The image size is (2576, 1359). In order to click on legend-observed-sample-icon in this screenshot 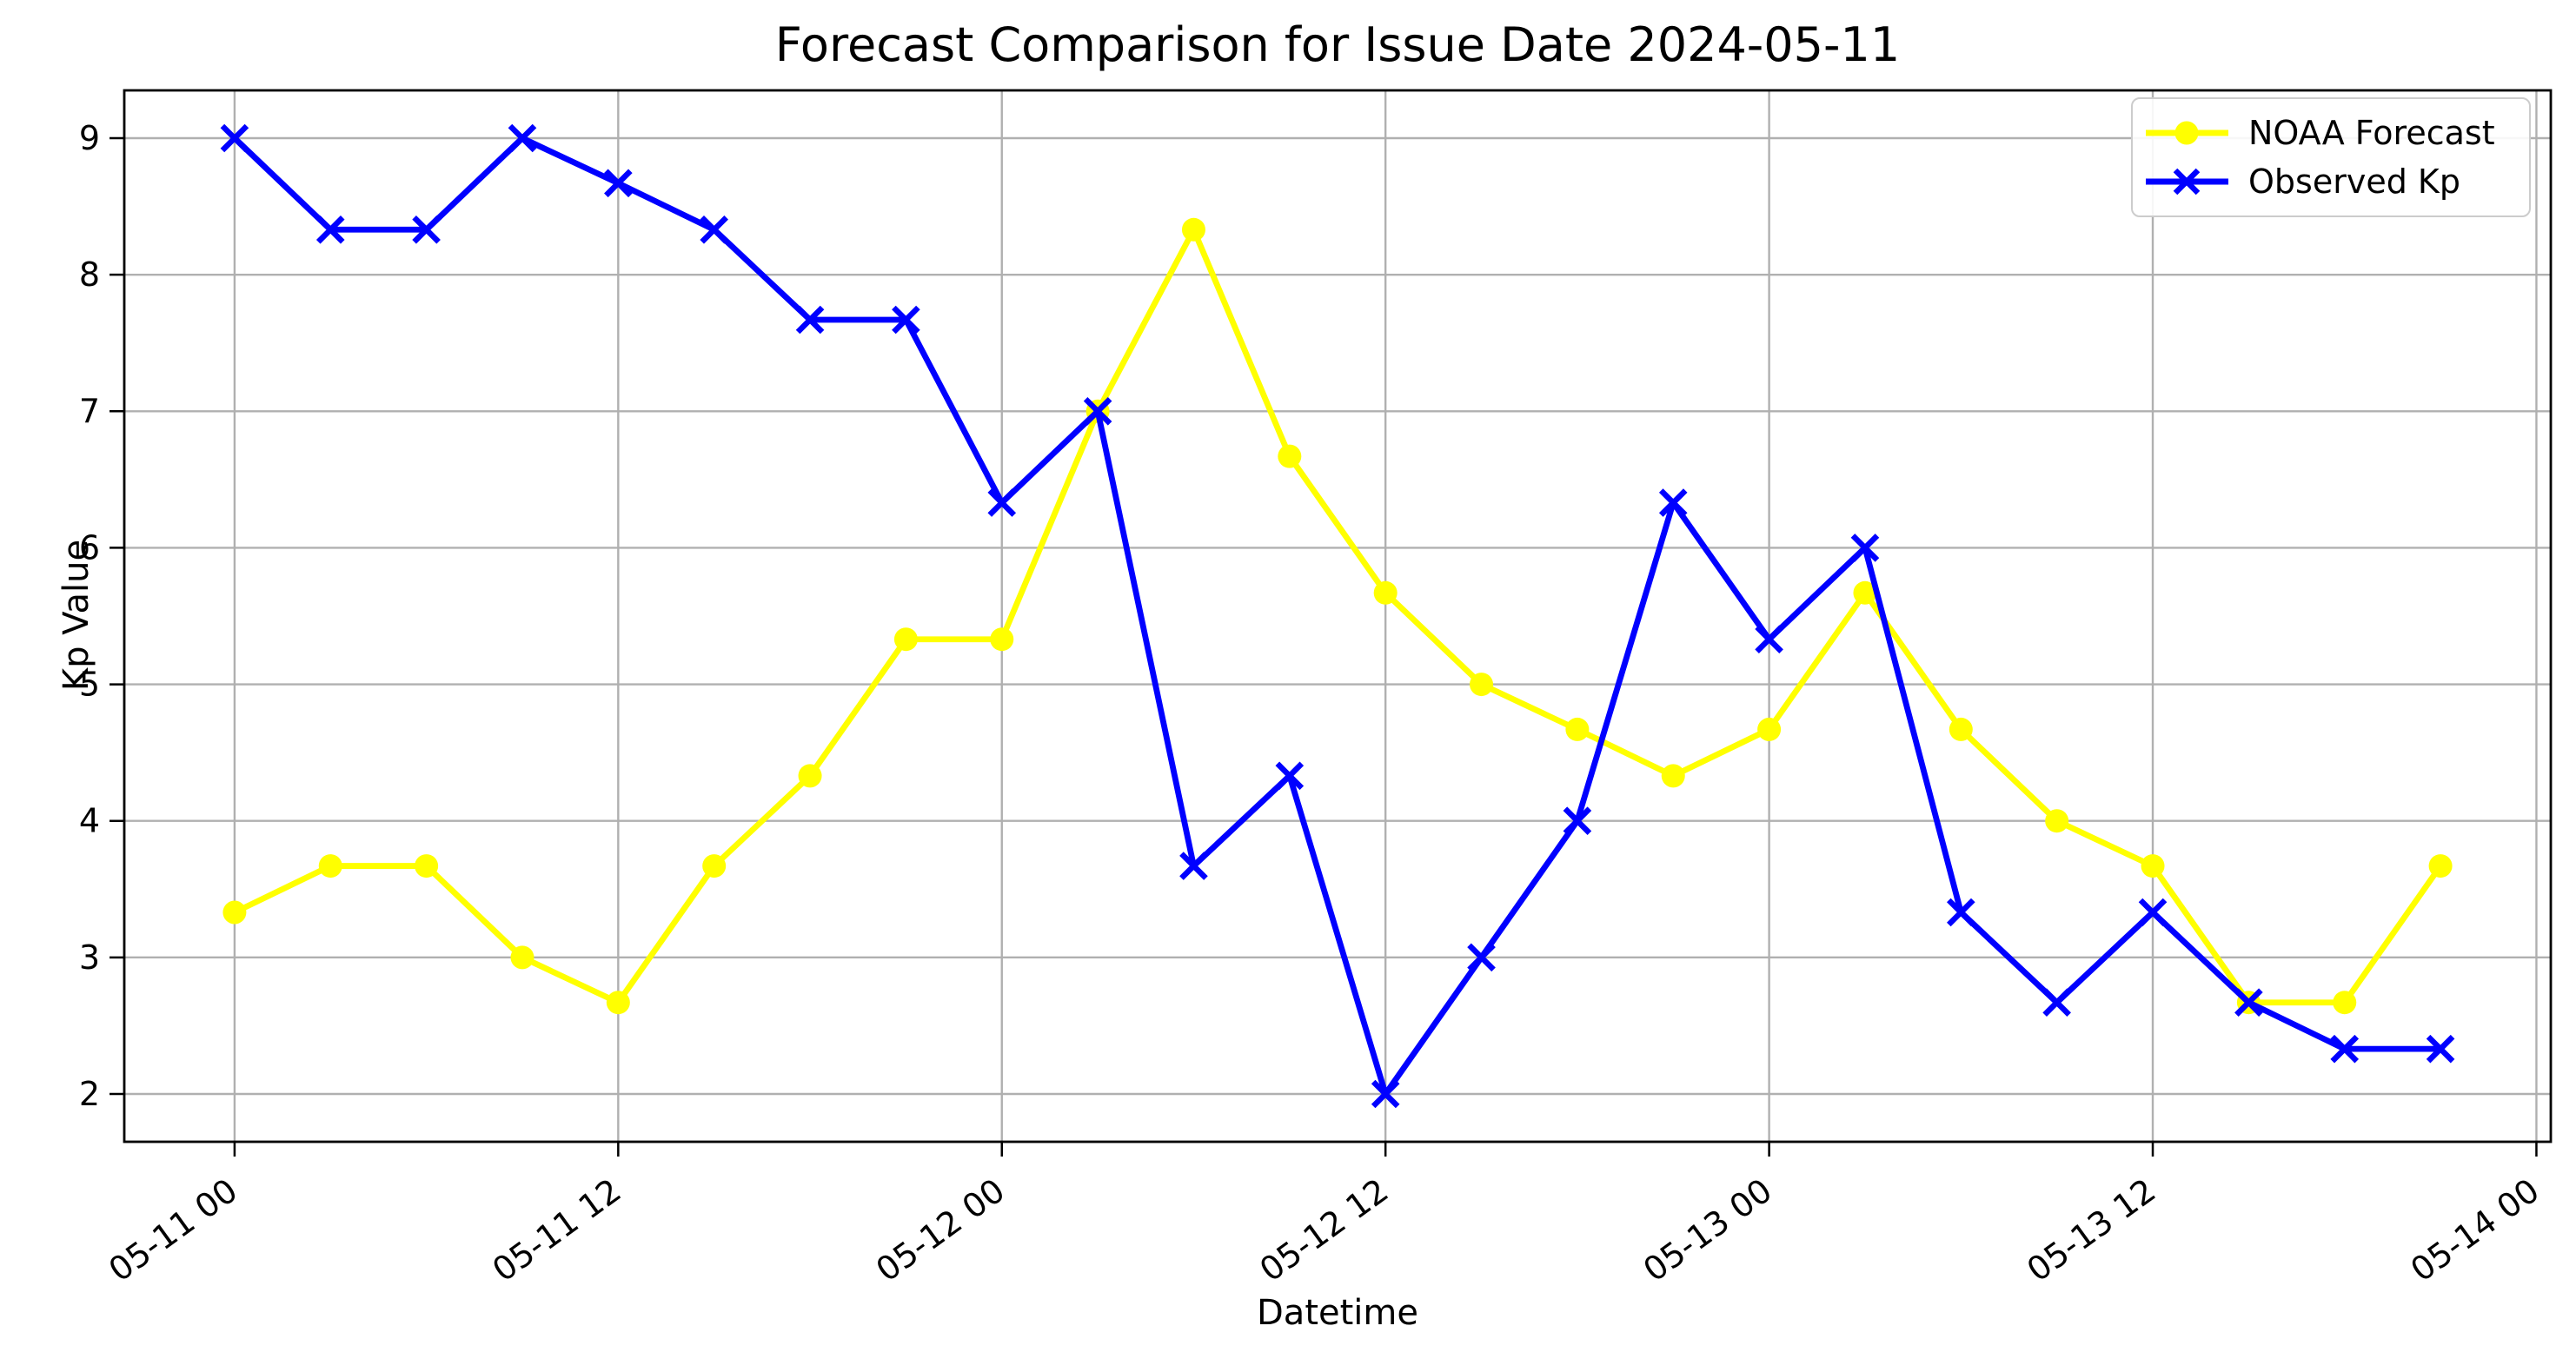, I will do `click(2187, 182)`.